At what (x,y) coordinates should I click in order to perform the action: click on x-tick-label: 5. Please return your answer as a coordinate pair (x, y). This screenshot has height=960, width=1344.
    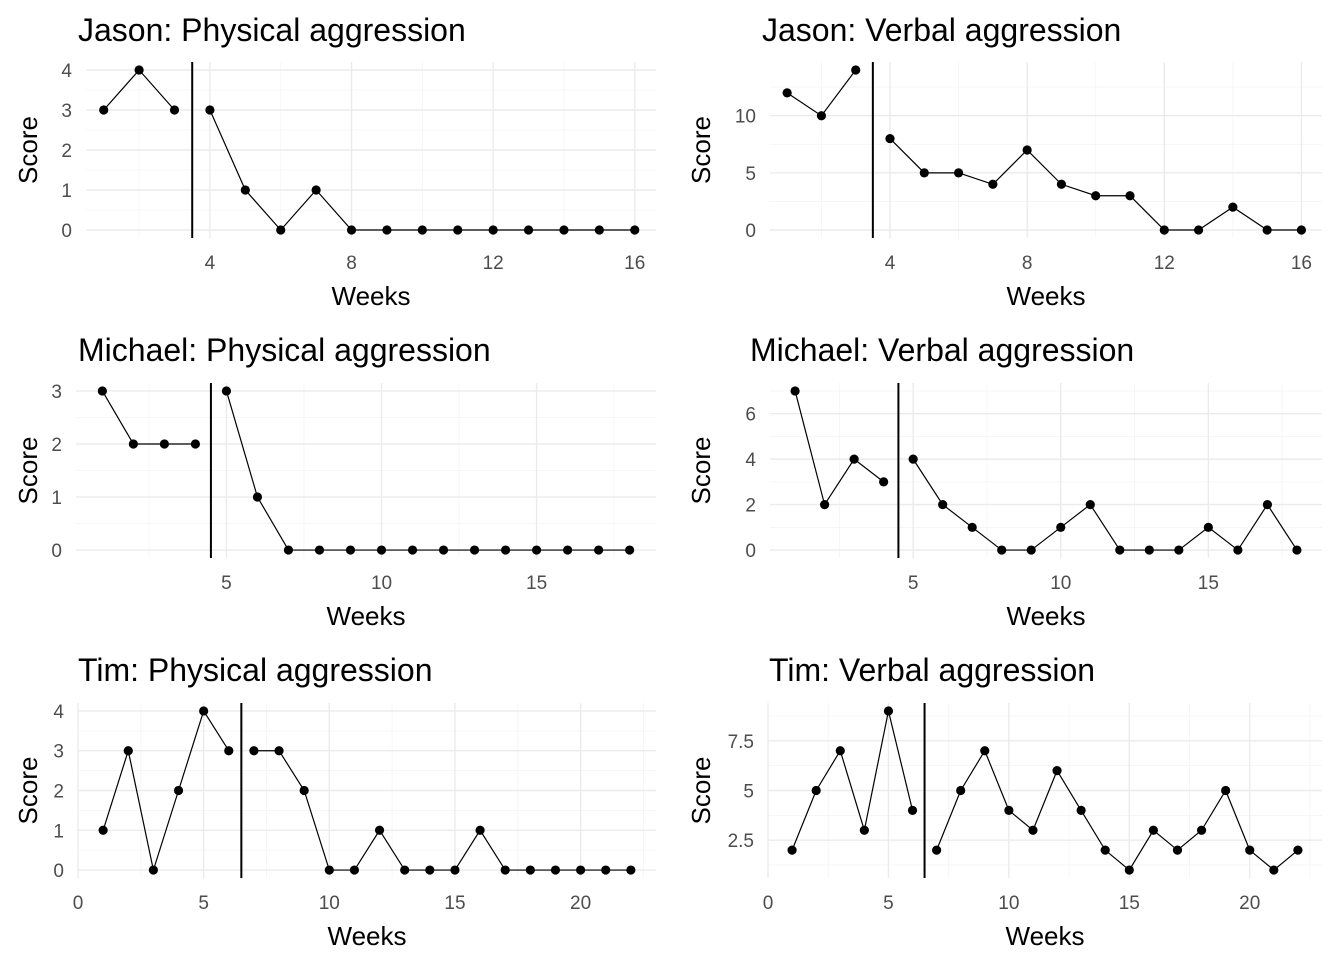
    Looking at the image, I should click on (203, 903).